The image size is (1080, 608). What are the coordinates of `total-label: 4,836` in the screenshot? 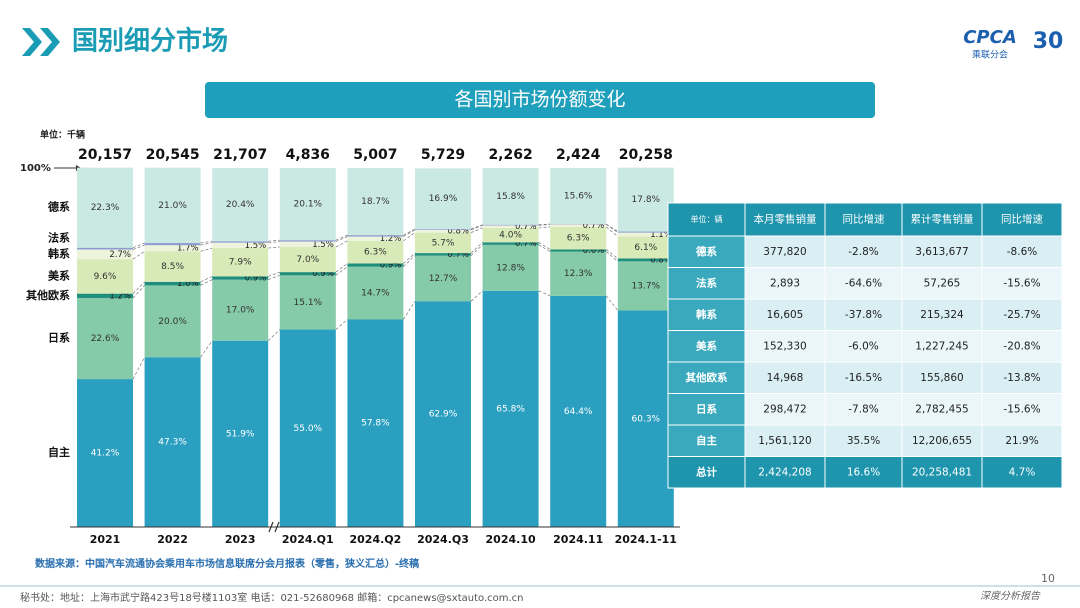 It's located at (308, 155).